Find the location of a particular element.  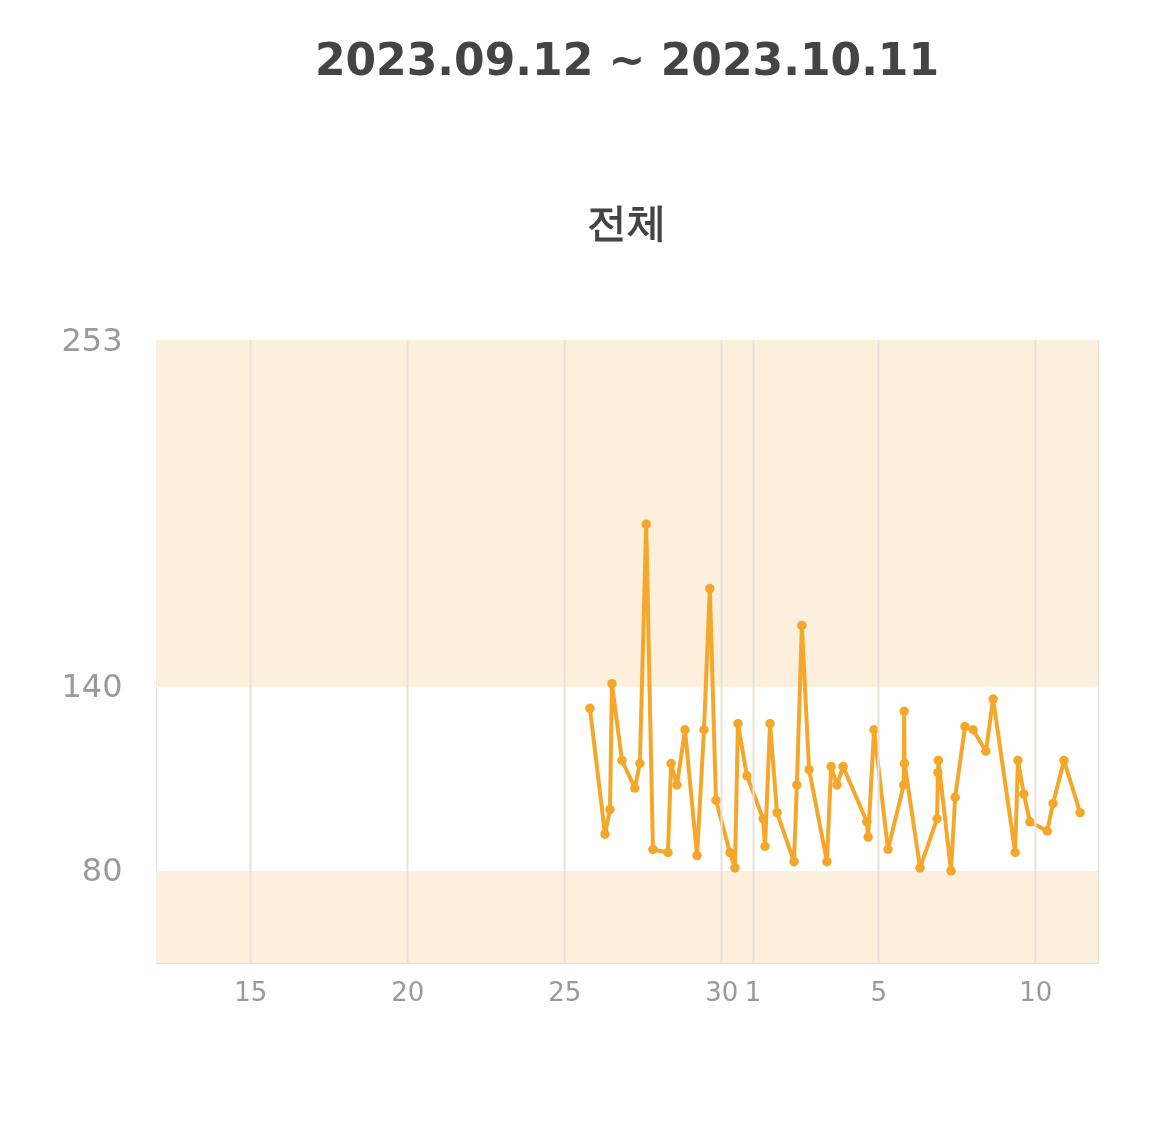

y-tick-label: 80 is located at coordinates (102, 870).